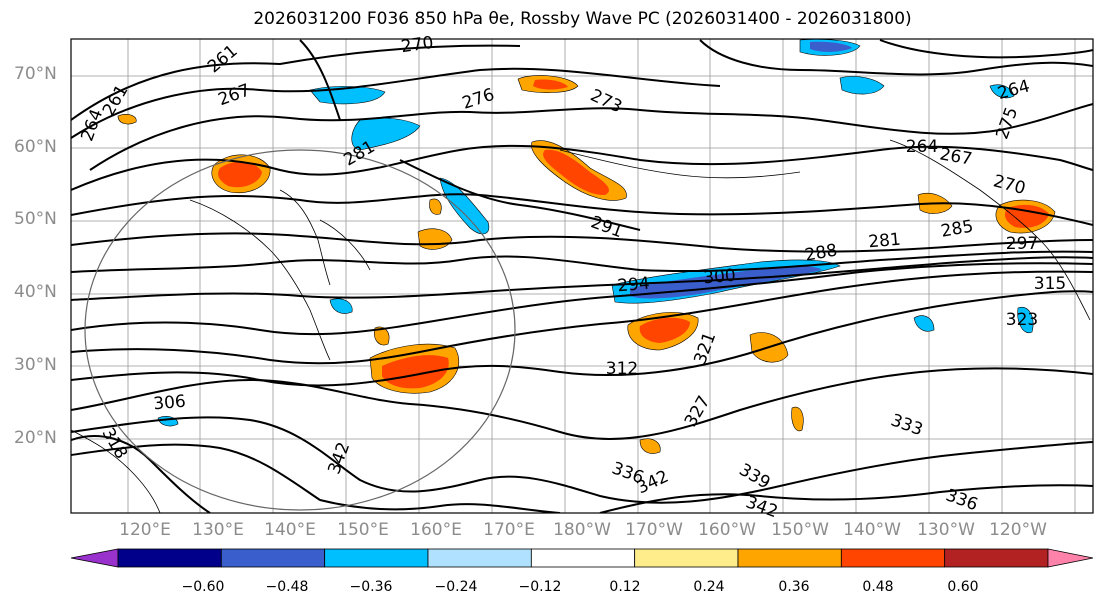  What do you see at coordinates (963, 587) in the screenshot?
I see `colorbar-tick: 0.60` at bounding box center [963, 587].